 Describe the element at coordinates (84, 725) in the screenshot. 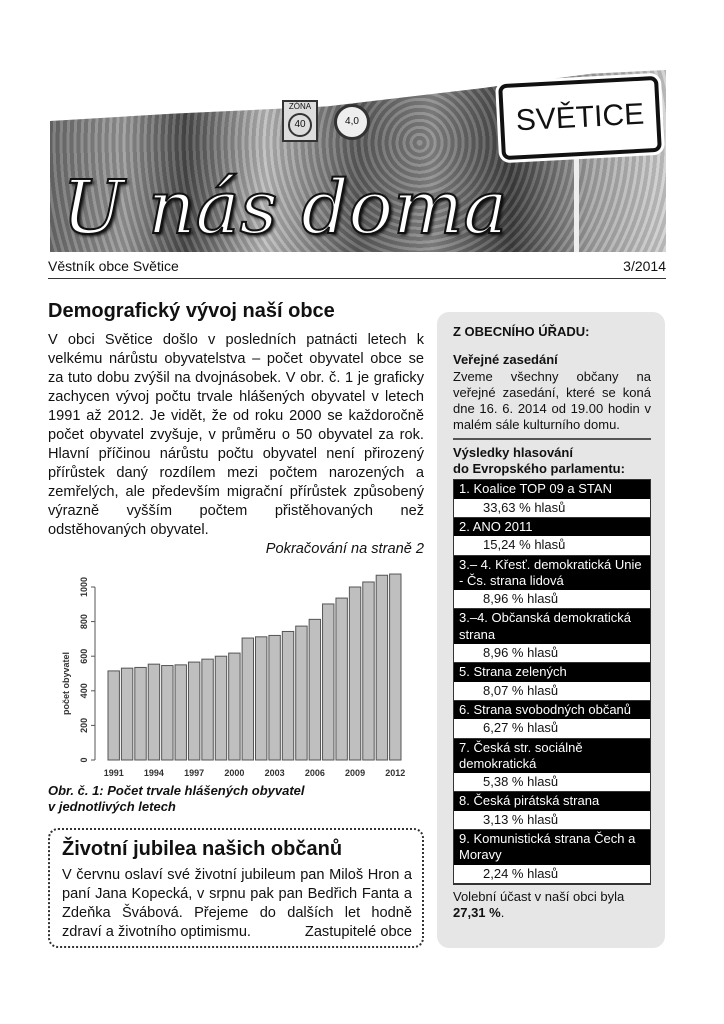

I see `y-tick-label: 200` at that location.